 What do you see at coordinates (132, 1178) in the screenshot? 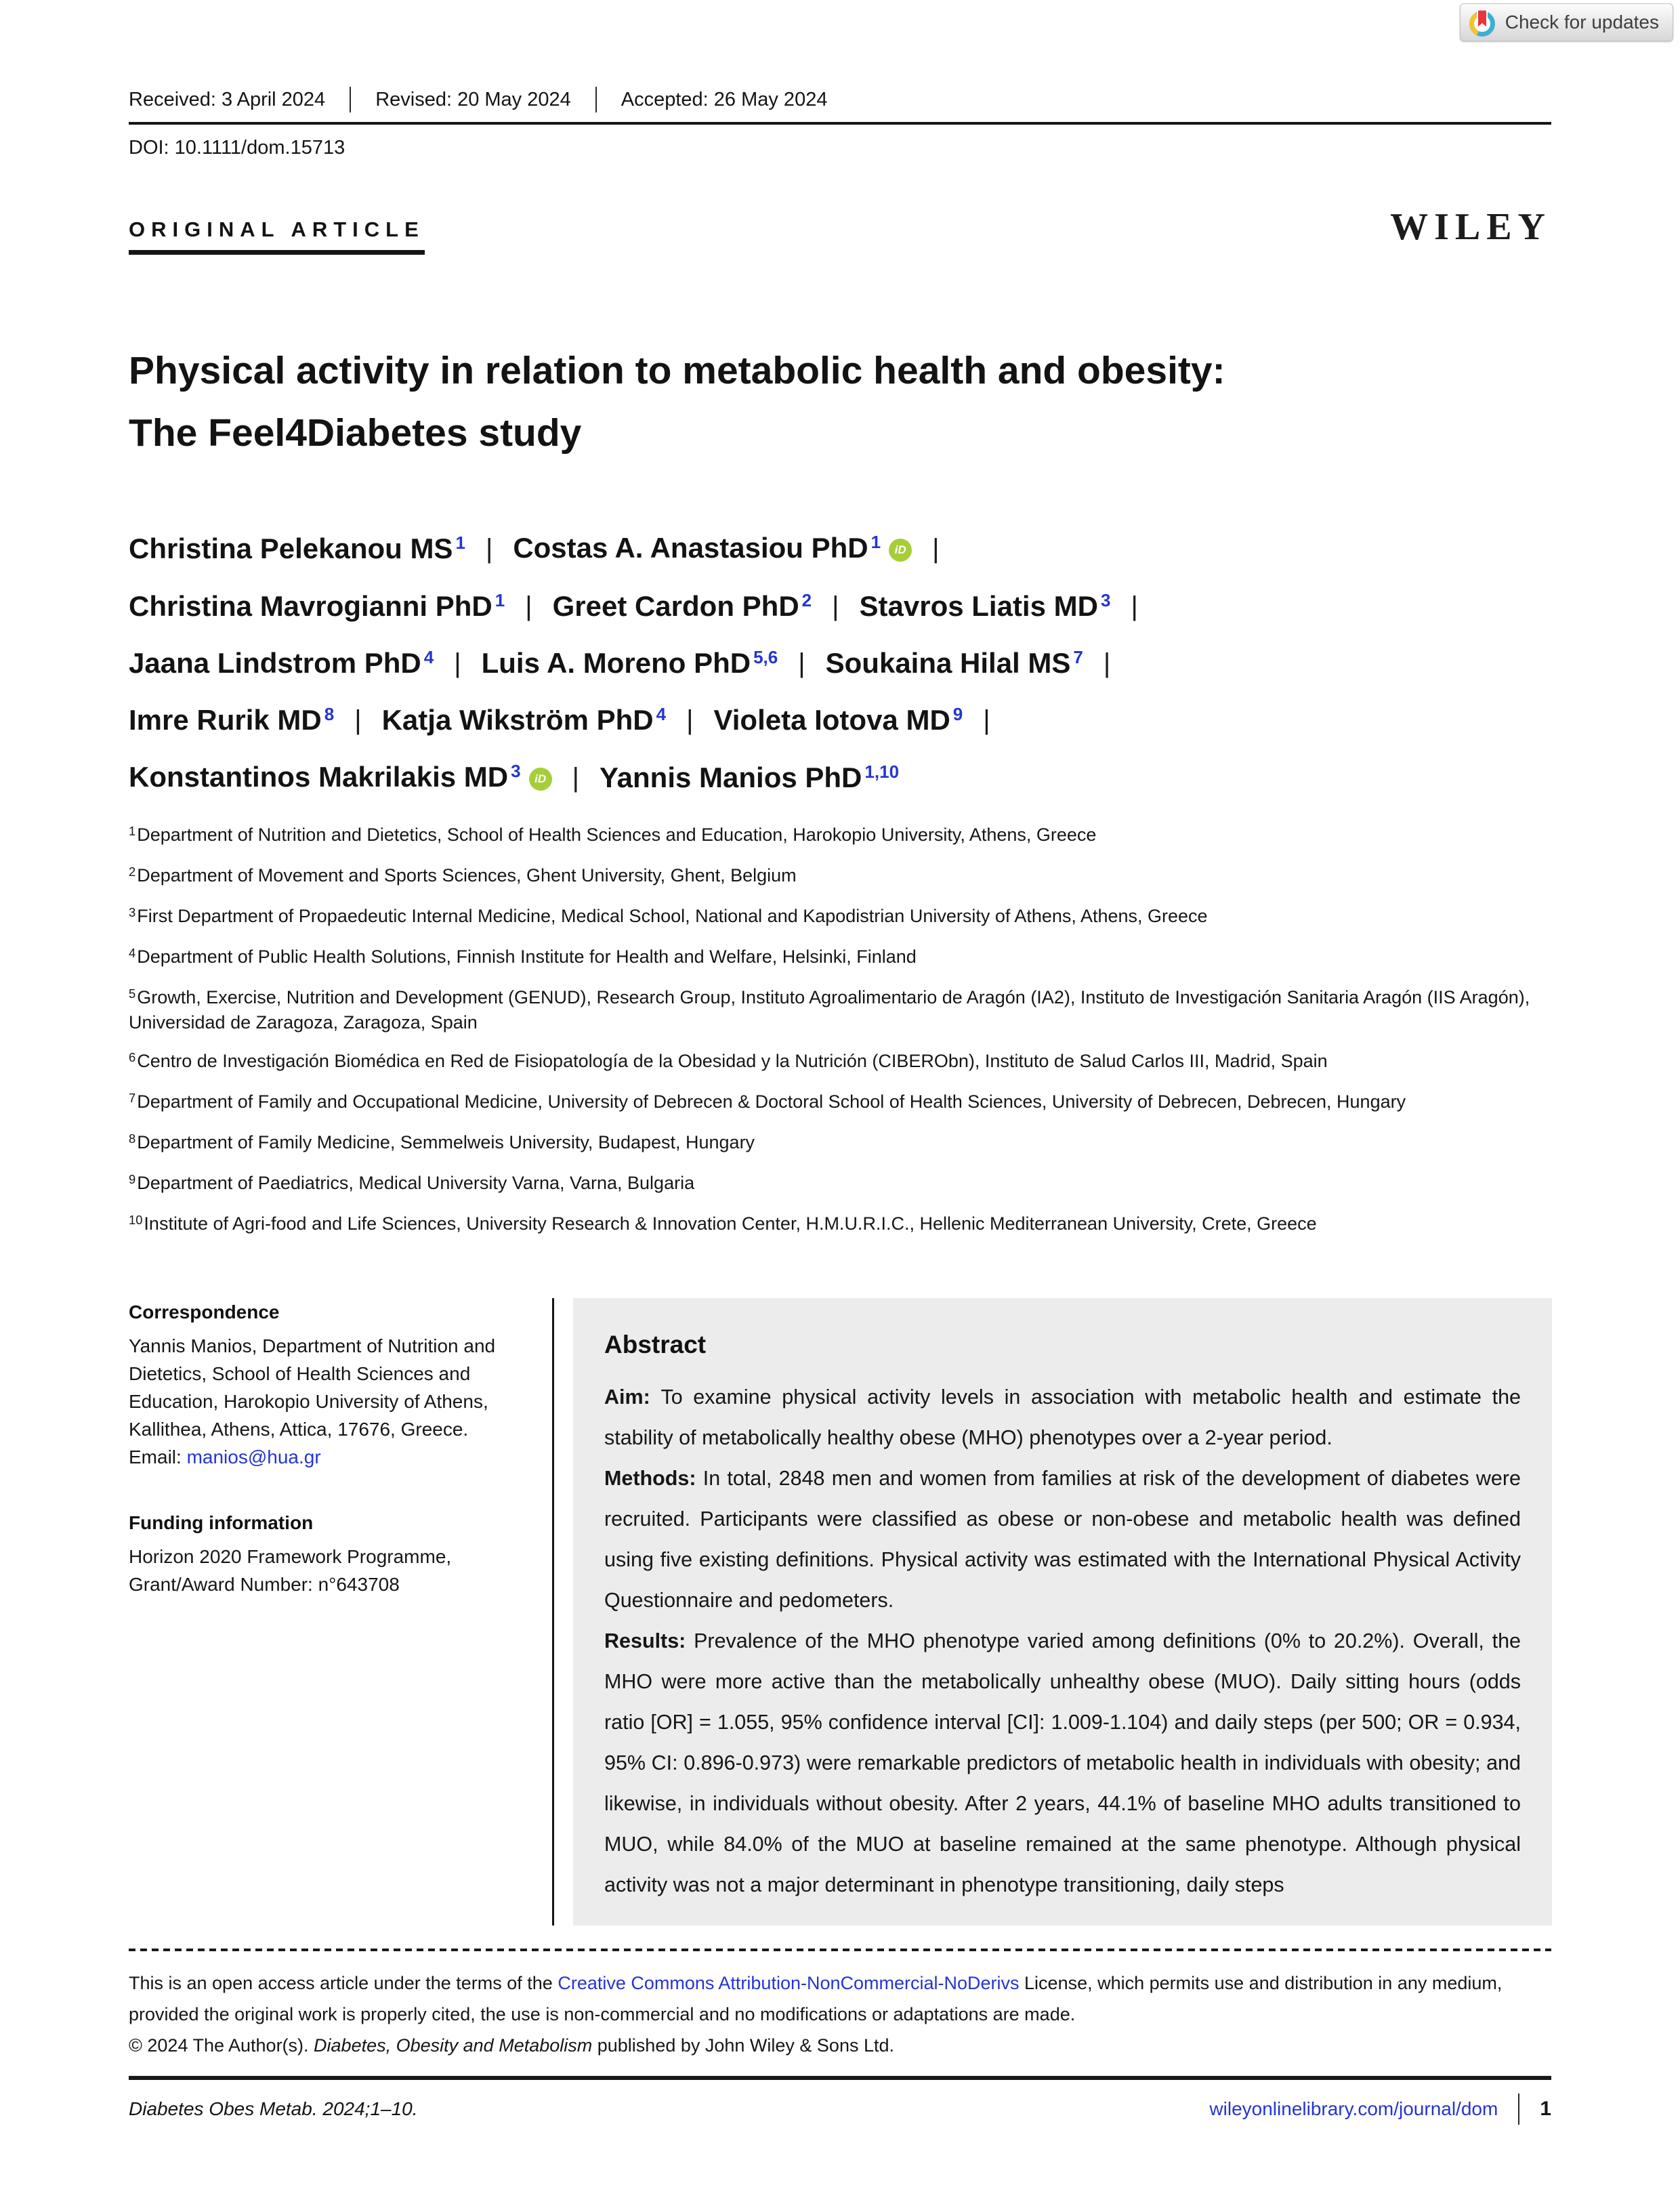
I see `affiliation-superscript: 9` at bounding box center [132, 1178].